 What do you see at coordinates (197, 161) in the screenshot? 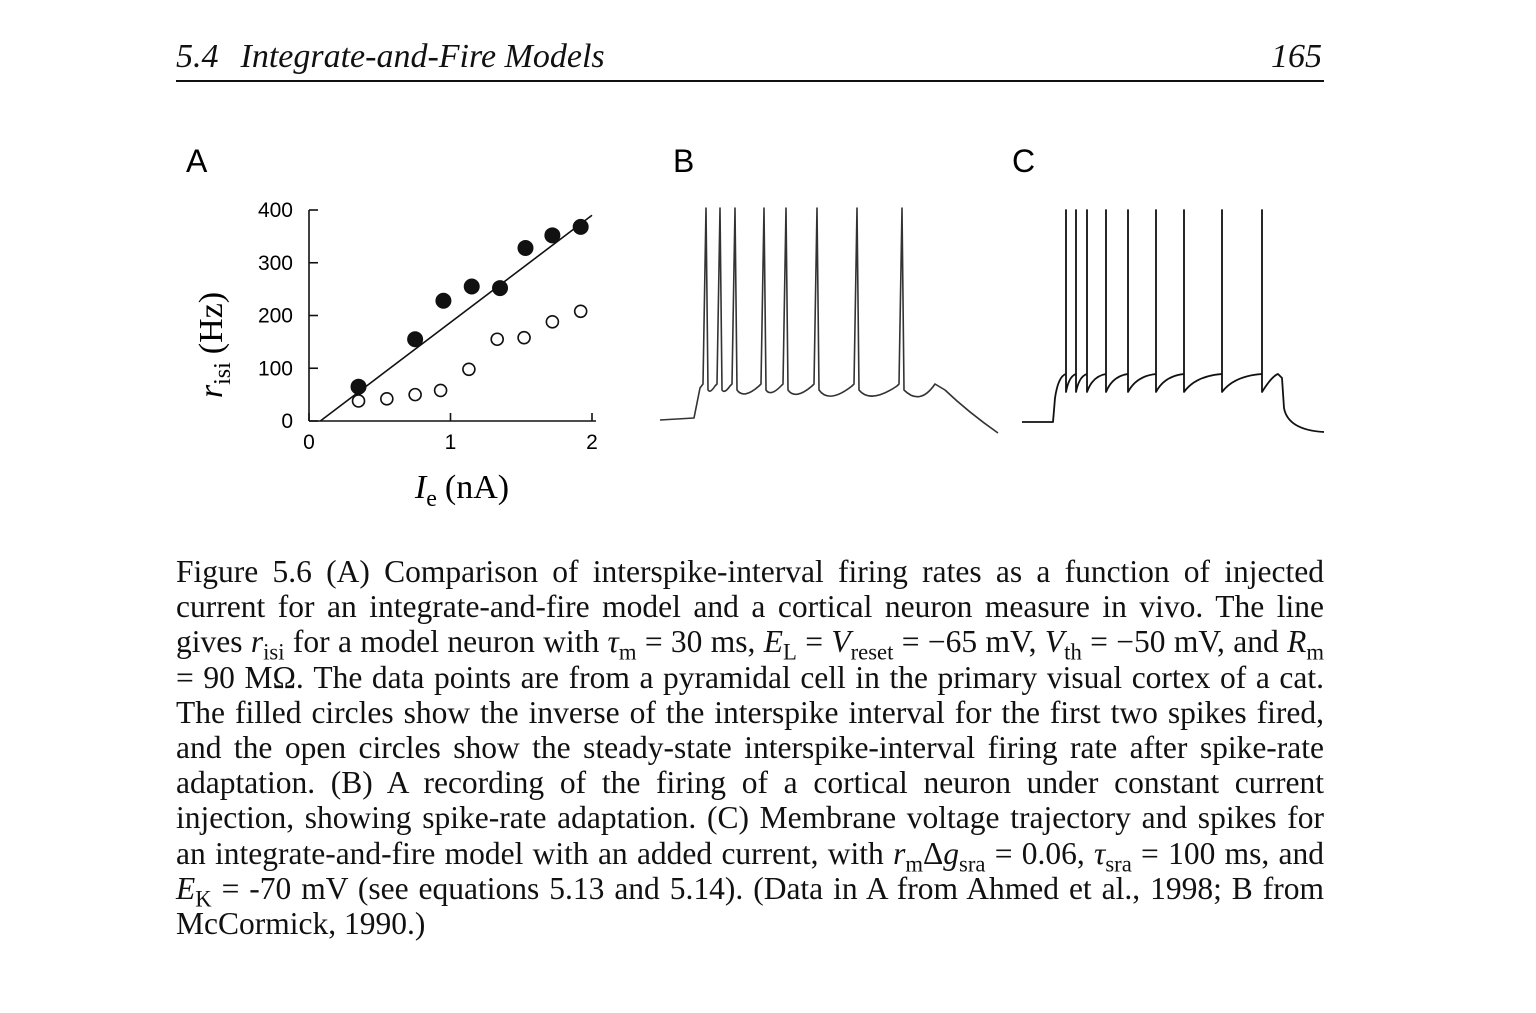
I see `panel-a-label: A` at bounding box center [197, 161].